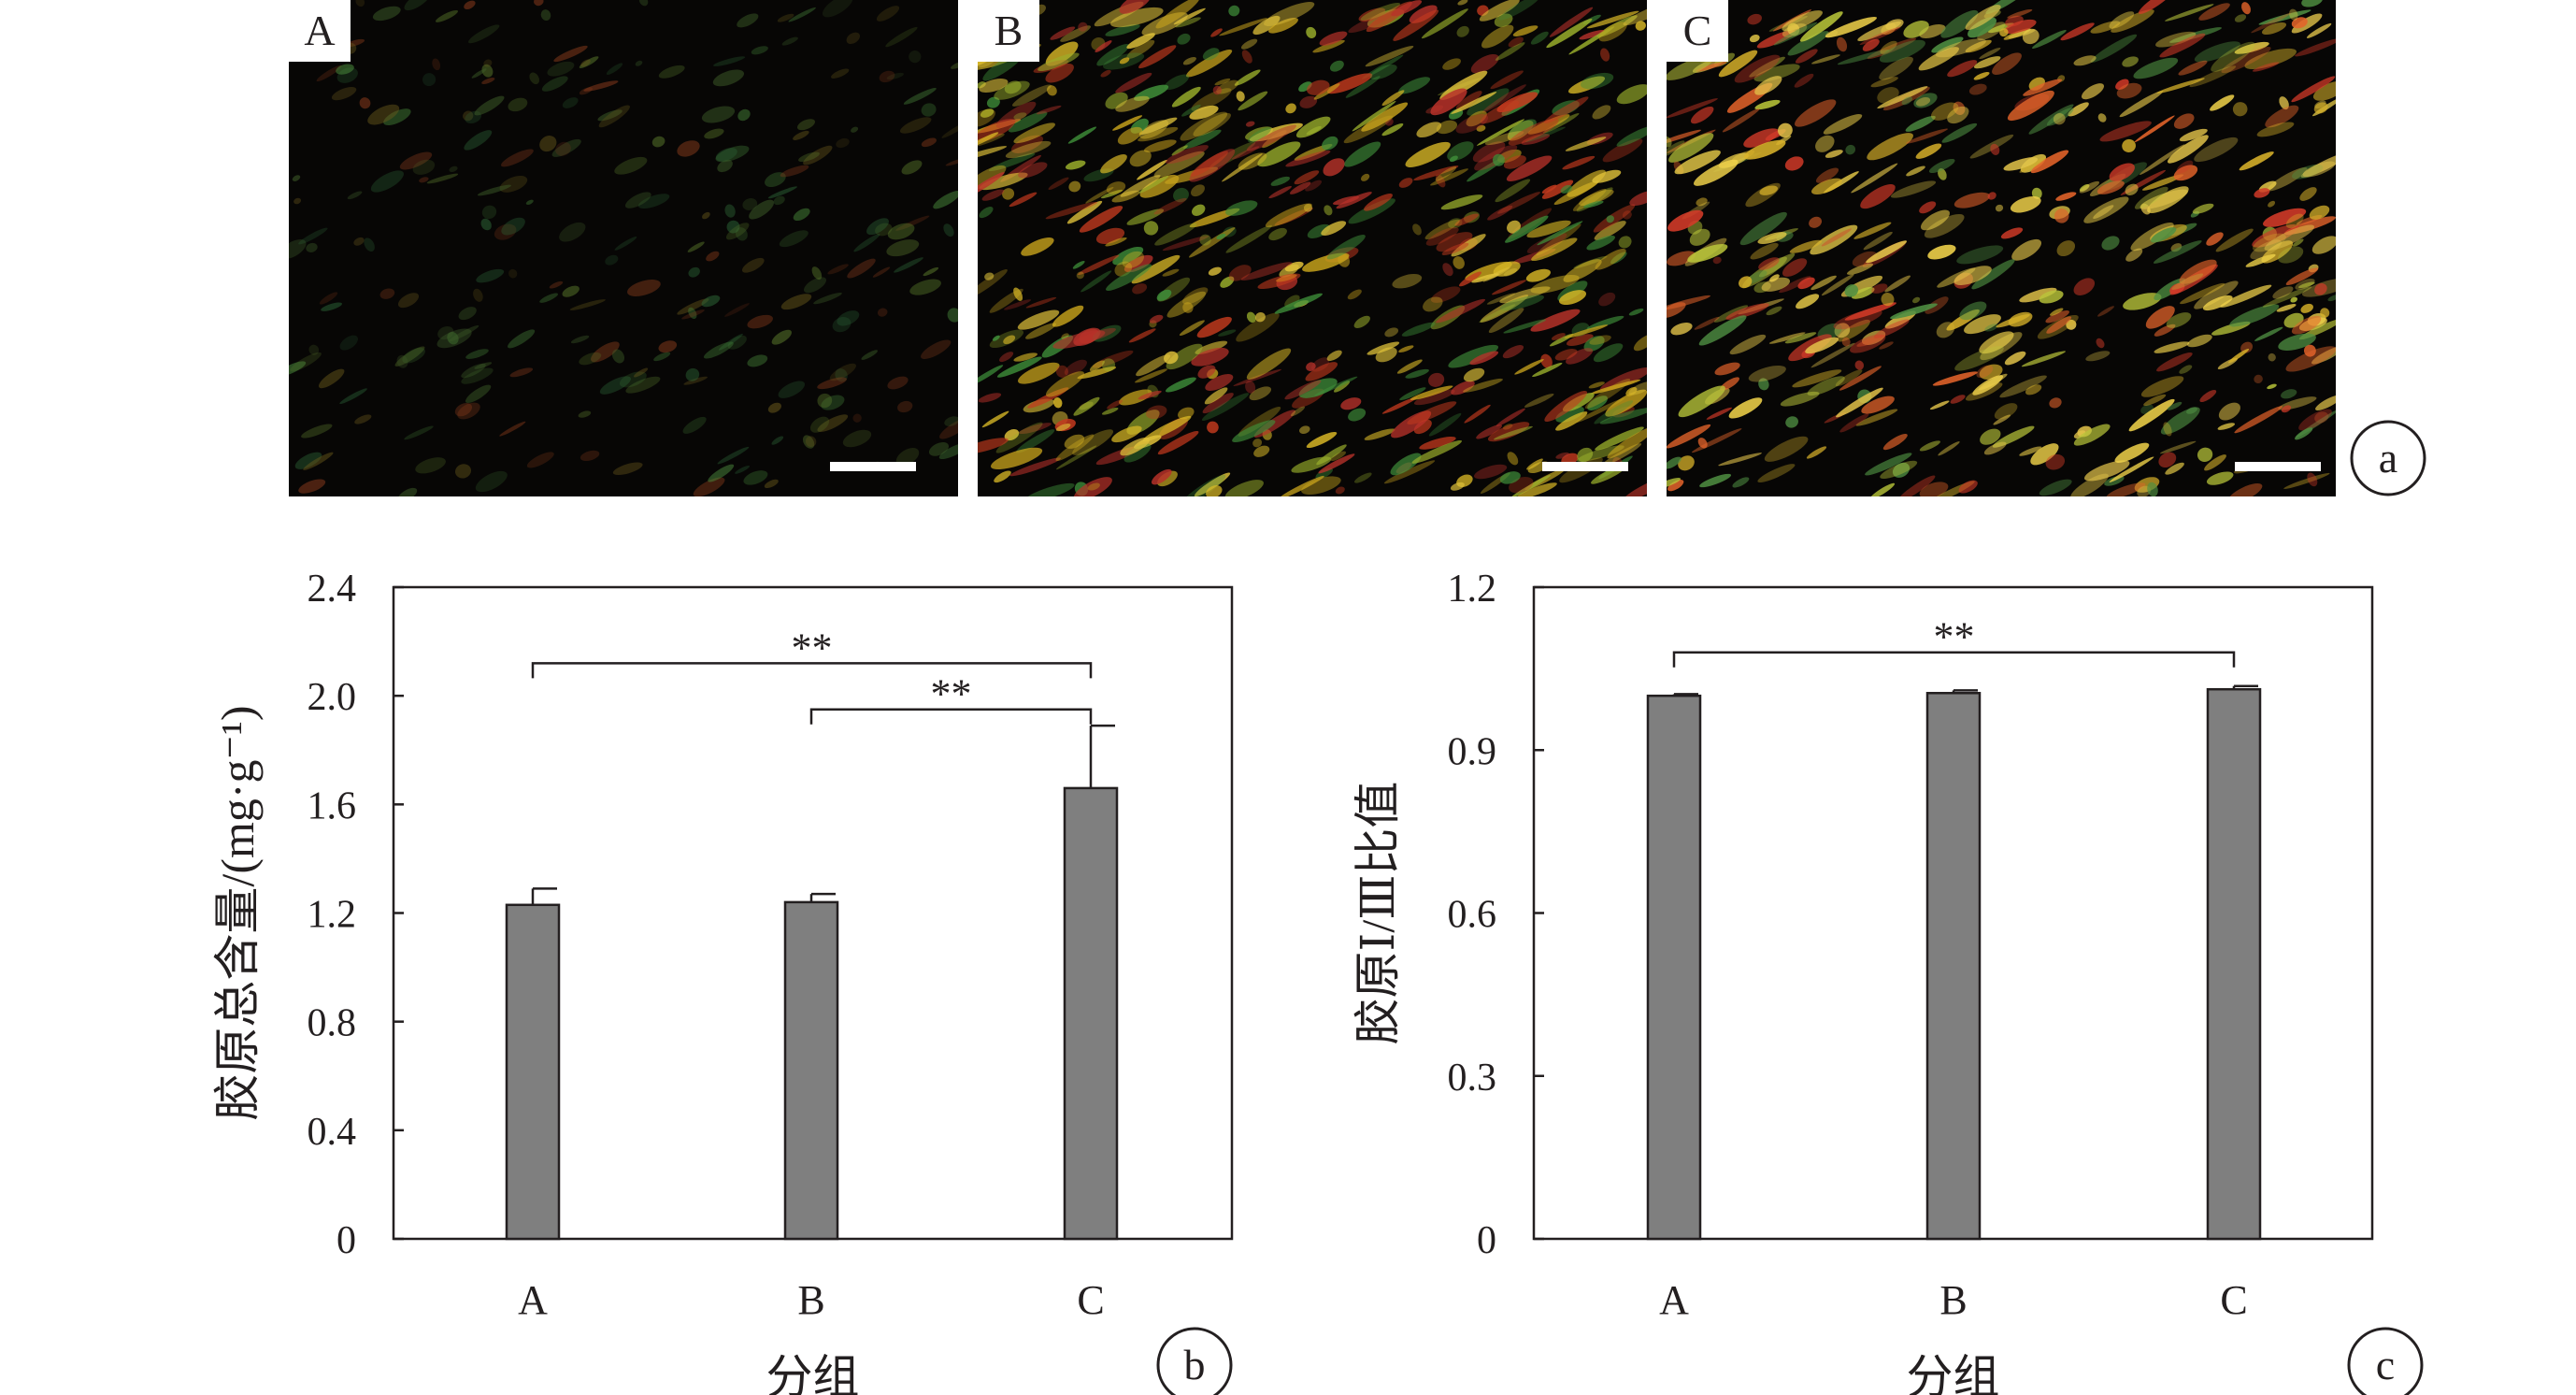 Image resolution: width=2576 pixels, height=1395 pixels. I want to click on micrograph-label-c: C, so click(1697, 31).